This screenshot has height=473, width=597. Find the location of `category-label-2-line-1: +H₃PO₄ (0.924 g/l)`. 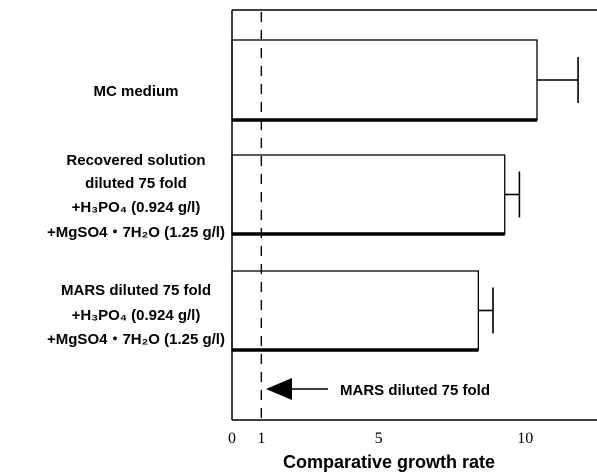

category-label-2-line-1: +H₃PO₄ (0.924 g/l) is located at coordinates (136, 315).